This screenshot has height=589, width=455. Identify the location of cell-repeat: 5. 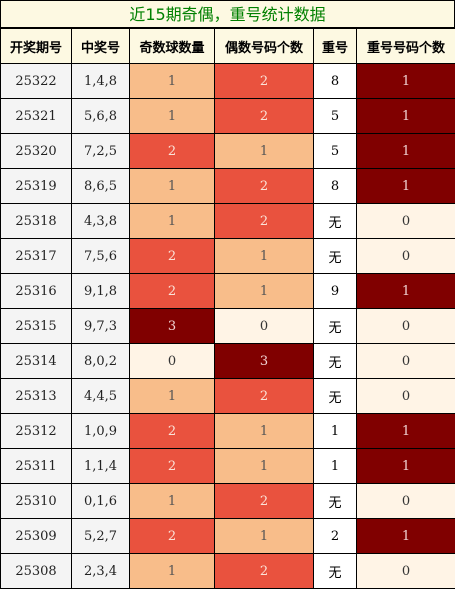
(335, 151).